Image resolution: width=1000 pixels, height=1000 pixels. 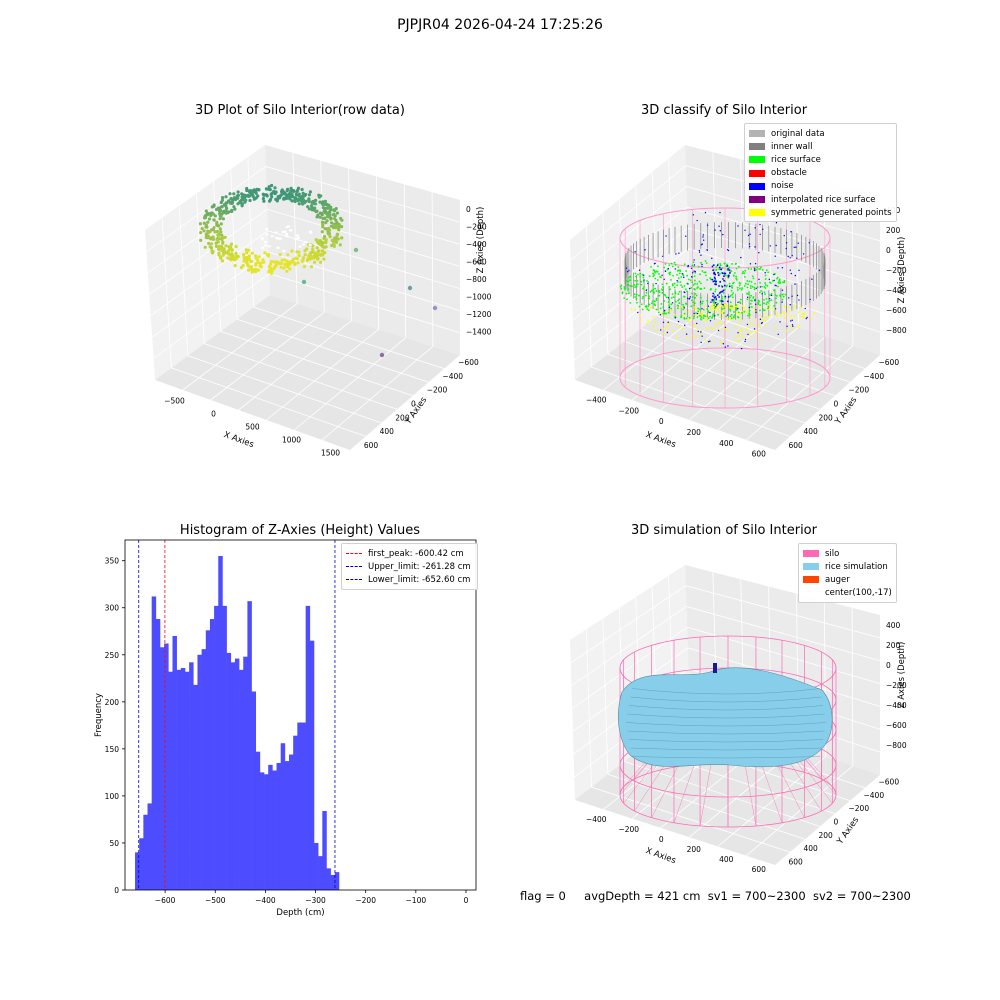 What do you see at coordinates (112, 655) in the screenshot?
I see `y-tick-label: 250` at bounding box center [112, 655].